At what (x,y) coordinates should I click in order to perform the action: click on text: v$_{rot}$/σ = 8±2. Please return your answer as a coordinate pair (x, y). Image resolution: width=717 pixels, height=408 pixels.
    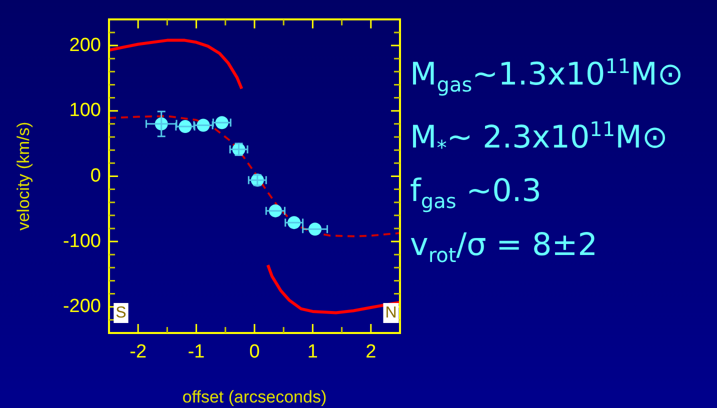
    Looking at the image, I should click on (504, 248).